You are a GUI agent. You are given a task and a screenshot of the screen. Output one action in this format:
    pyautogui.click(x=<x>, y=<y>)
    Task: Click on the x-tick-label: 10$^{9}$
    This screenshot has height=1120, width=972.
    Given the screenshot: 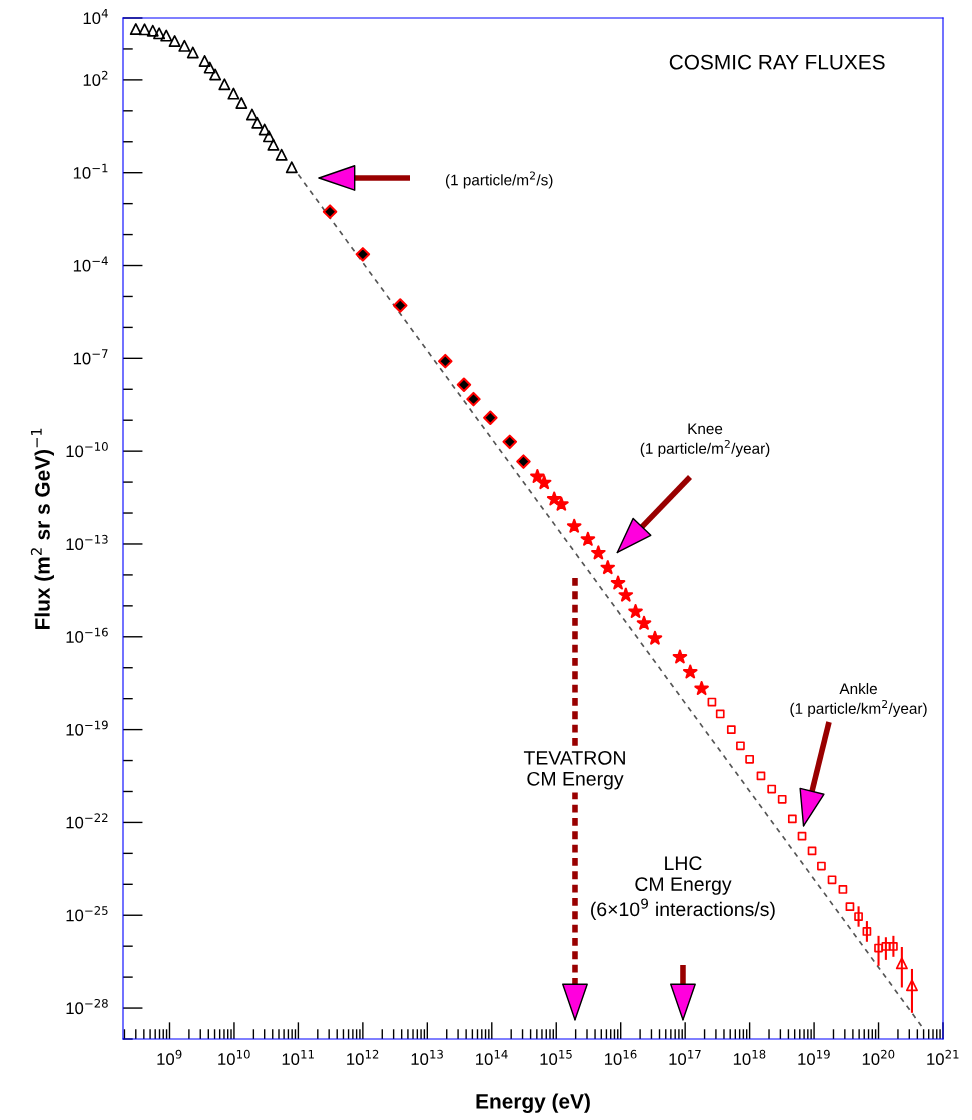 What is the action you would take?
    pyautogui.click(x=169, y=1057)
    